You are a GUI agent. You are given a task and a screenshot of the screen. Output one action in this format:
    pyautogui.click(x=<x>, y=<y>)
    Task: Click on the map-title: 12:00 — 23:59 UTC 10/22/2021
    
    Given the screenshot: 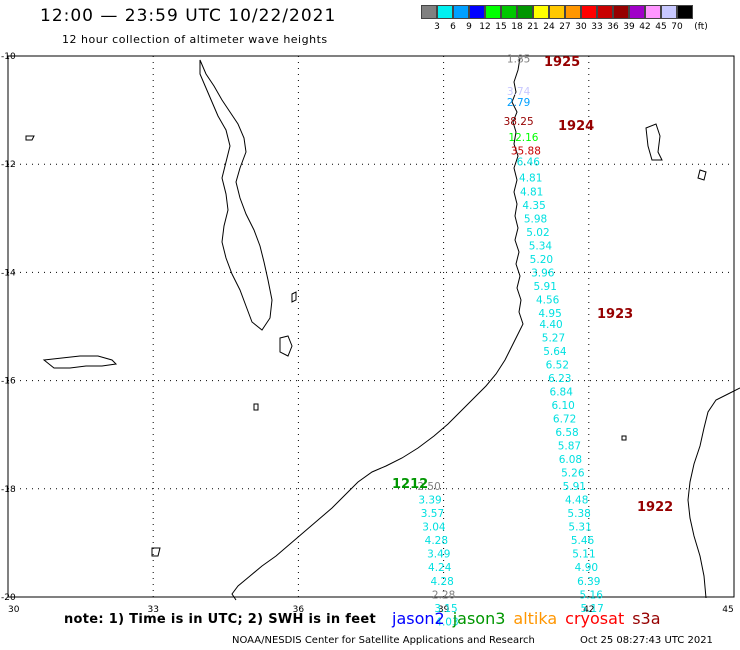 What is the action you would take?
    pyautogui.click(x=188, y=16)
    